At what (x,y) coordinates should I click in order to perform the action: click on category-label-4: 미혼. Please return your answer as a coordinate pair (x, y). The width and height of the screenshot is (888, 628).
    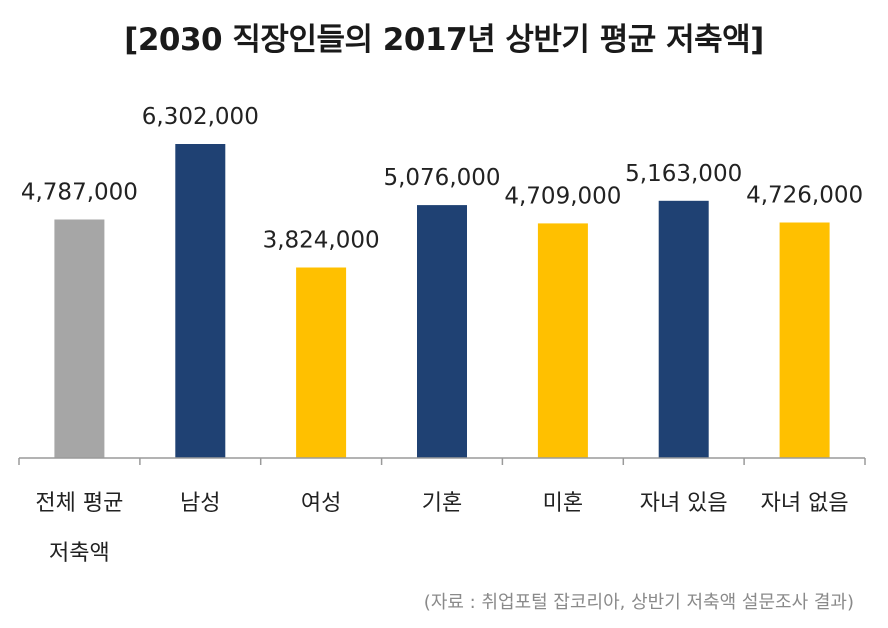
    Looking at the image, I should click on (563, 503).